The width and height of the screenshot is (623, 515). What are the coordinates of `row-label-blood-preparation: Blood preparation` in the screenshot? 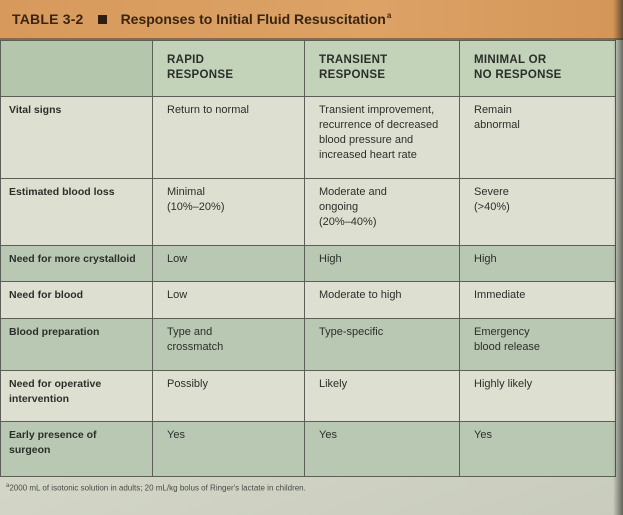 It's located at (76, 344).